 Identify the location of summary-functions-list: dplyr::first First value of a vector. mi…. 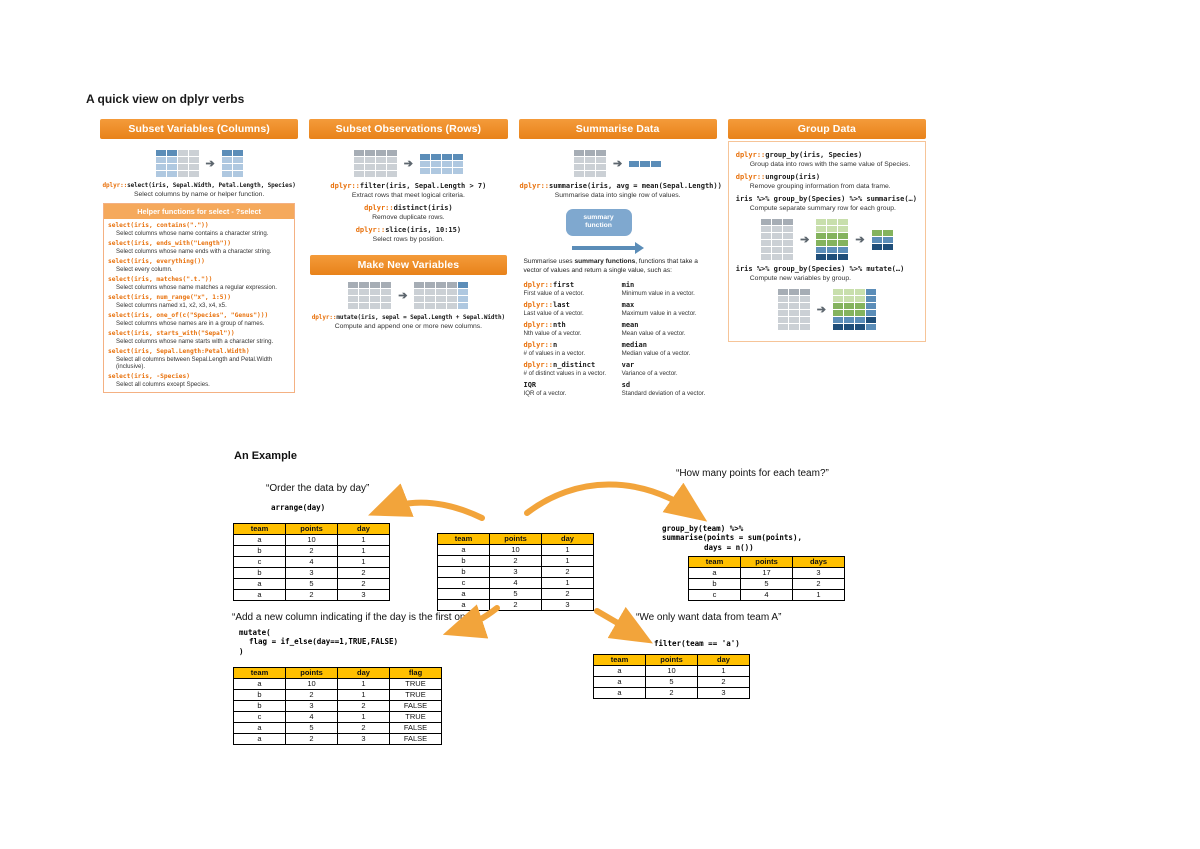
(618, 339).